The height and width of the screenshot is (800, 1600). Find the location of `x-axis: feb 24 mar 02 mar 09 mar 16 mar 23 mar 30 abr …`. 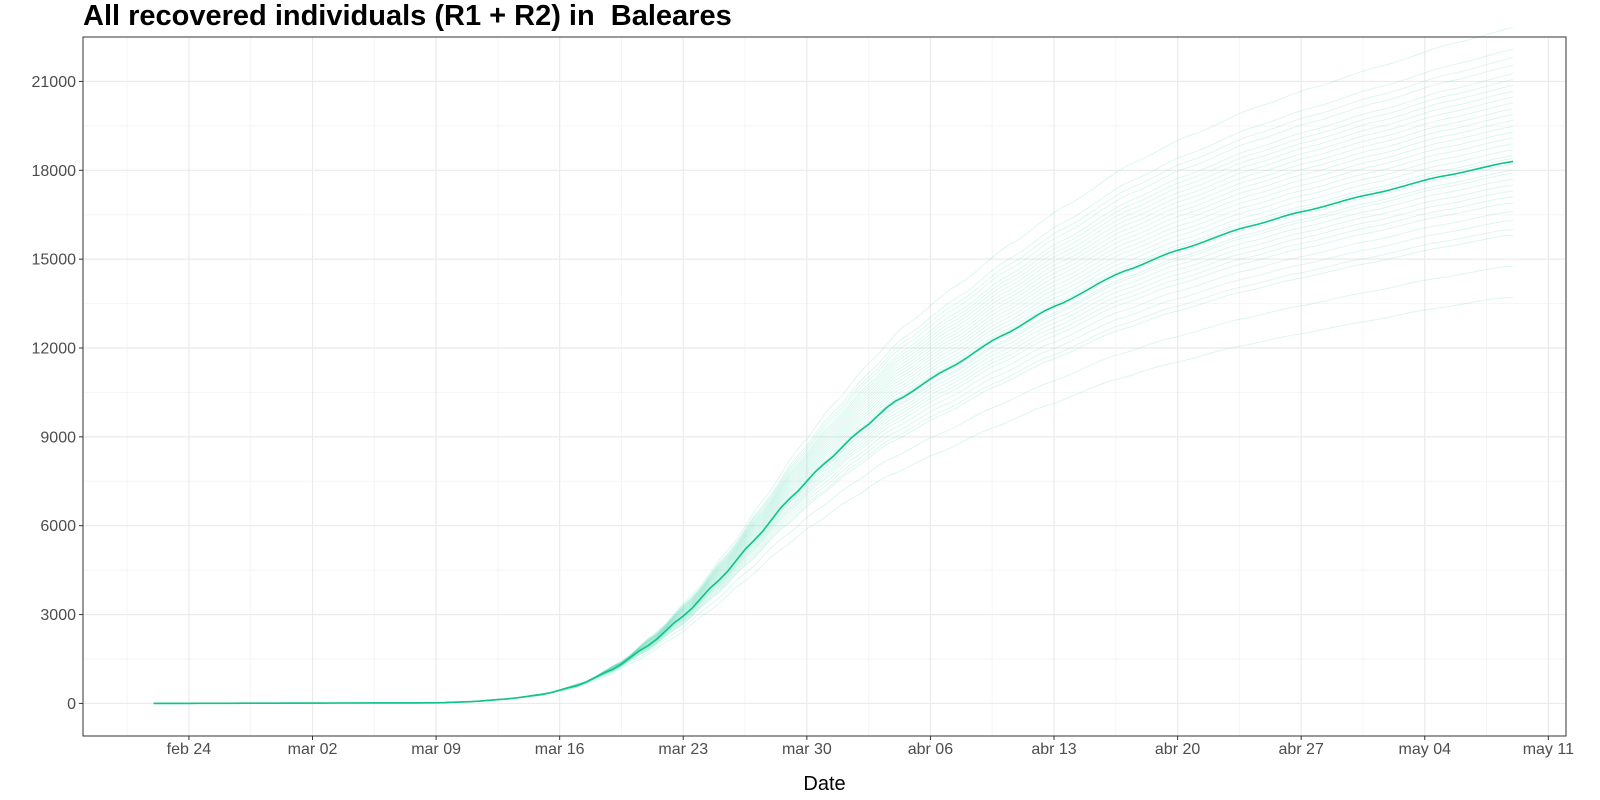

x-axis: feb 24 mar 02 mar 09 mar 16 mar 23 mar 30 abr … is located at coordinates (870, 747).